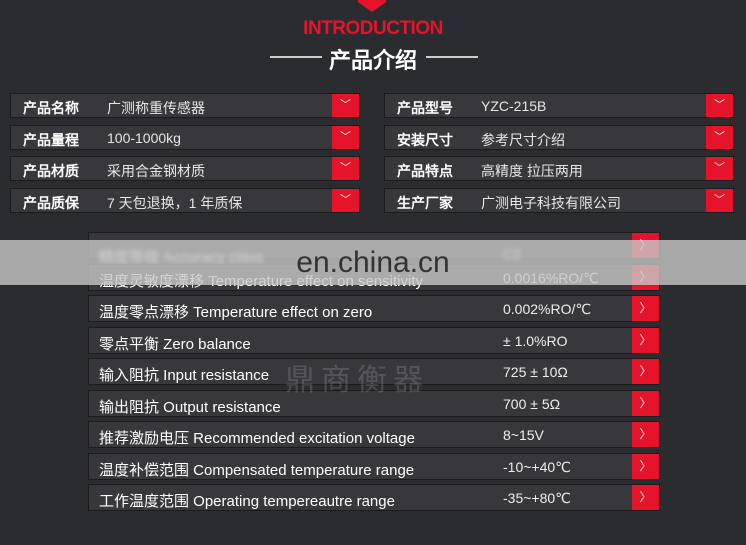 Image resolution: width=746 pixels, height=545 pixels. I want to click on info-value: 7 天包退换，1 年质保, so click(175, 202).